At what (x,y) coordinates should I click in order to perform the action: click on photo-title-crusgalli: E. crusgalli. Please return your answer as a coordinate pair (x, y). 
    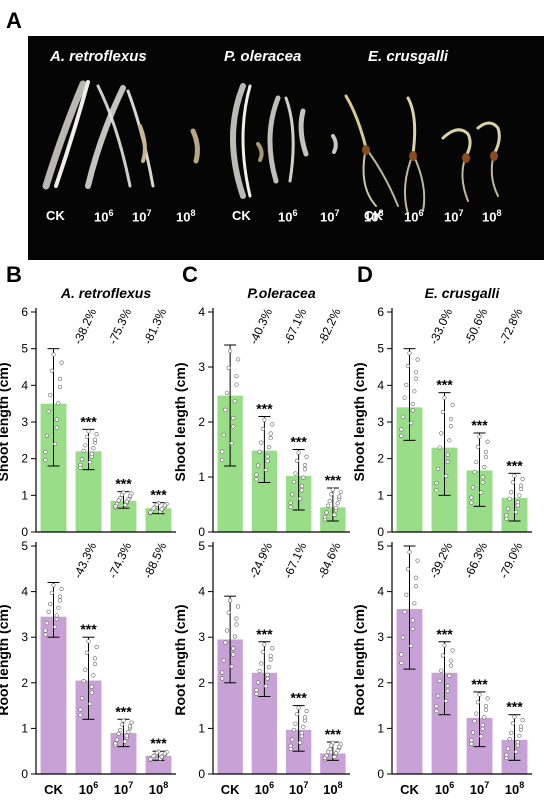
    Looking at the image, I should click on (408, 56).